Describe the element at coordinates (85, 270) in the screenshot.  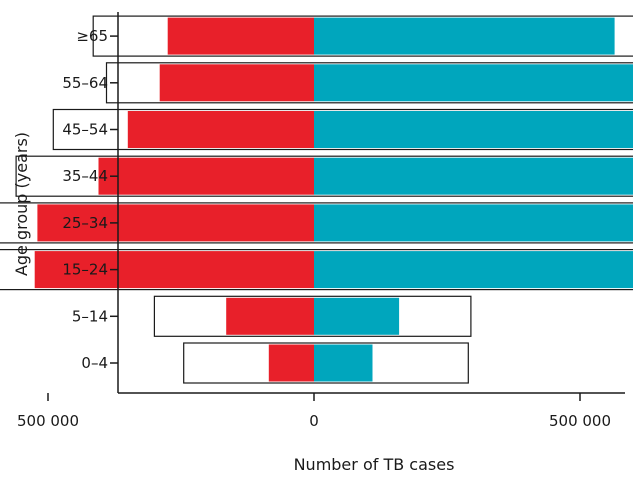
I see `y-tick-label: 15–24` at that location.